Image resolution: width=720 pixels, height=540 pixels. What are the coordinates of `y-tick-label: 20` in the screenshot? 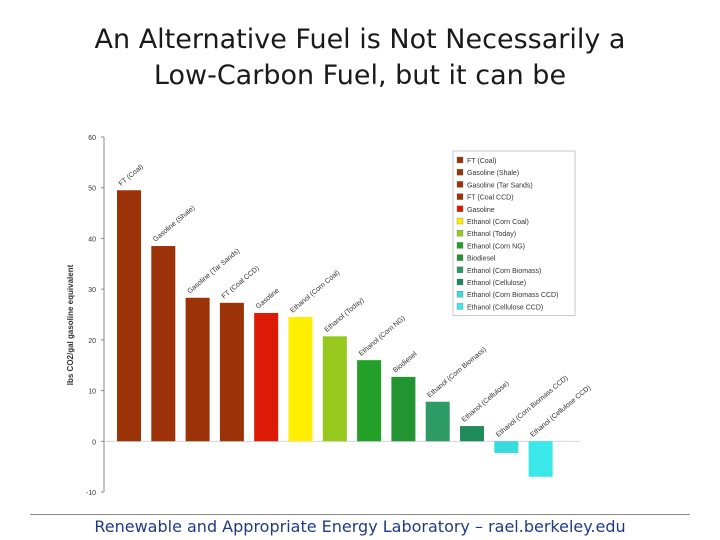 It's located at (92, 341).